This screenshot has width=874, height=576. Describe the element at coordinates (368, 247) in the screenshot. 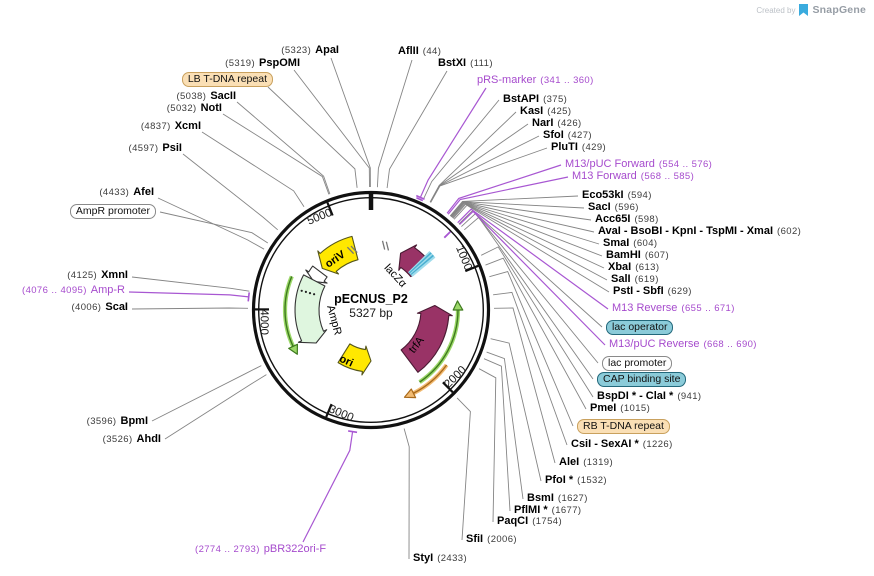

I see `sequence-break-marks` at that location.